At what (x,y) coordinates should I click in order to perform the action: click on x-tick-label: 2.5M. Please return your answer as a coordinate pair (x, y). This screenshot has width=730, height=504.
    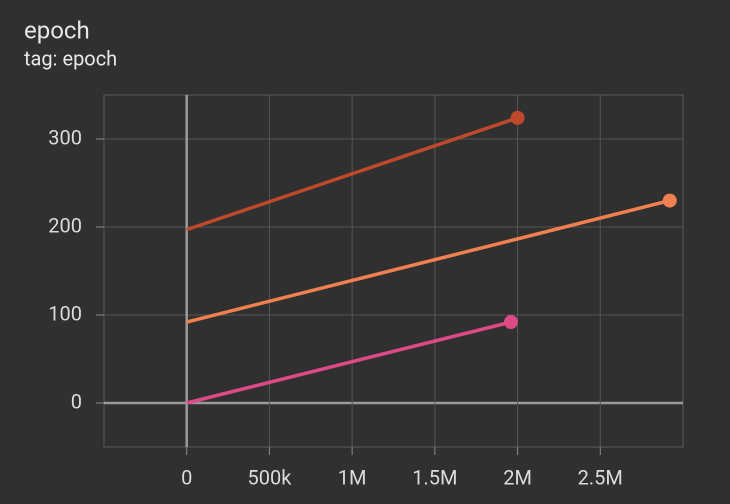
    Looking at the image, I should click on (600, 477).